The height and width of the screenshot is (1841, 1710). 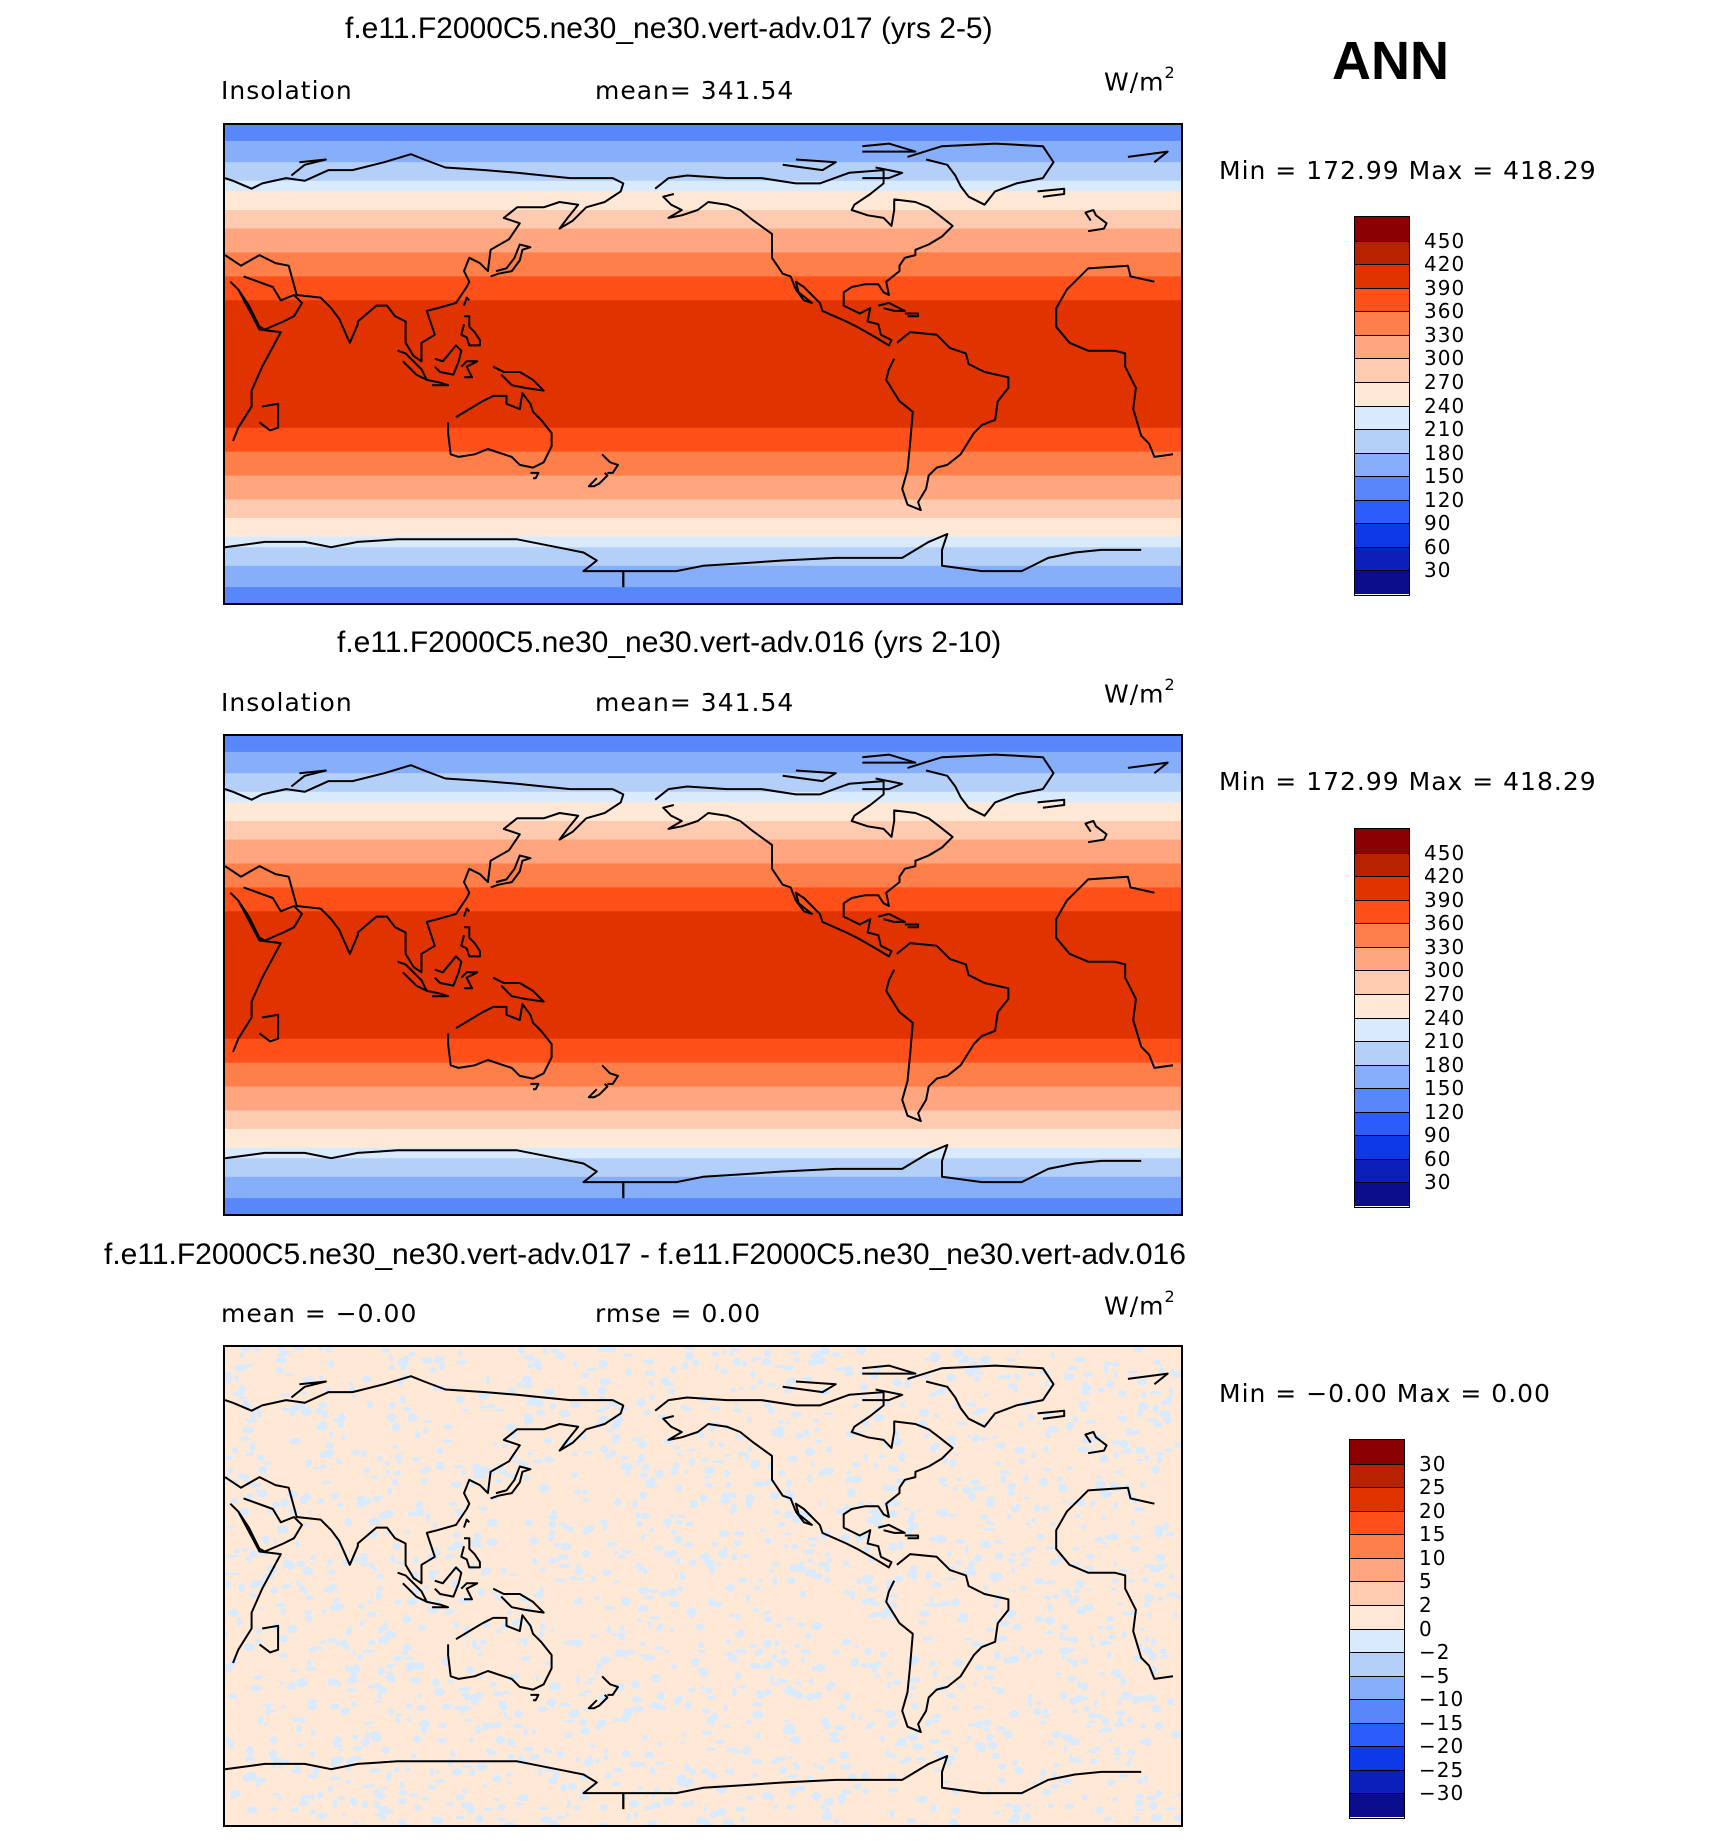 I want to click on panel-3-minmax: Min = −0.00 Max = 0.00, so click(x=1385, y=1393).